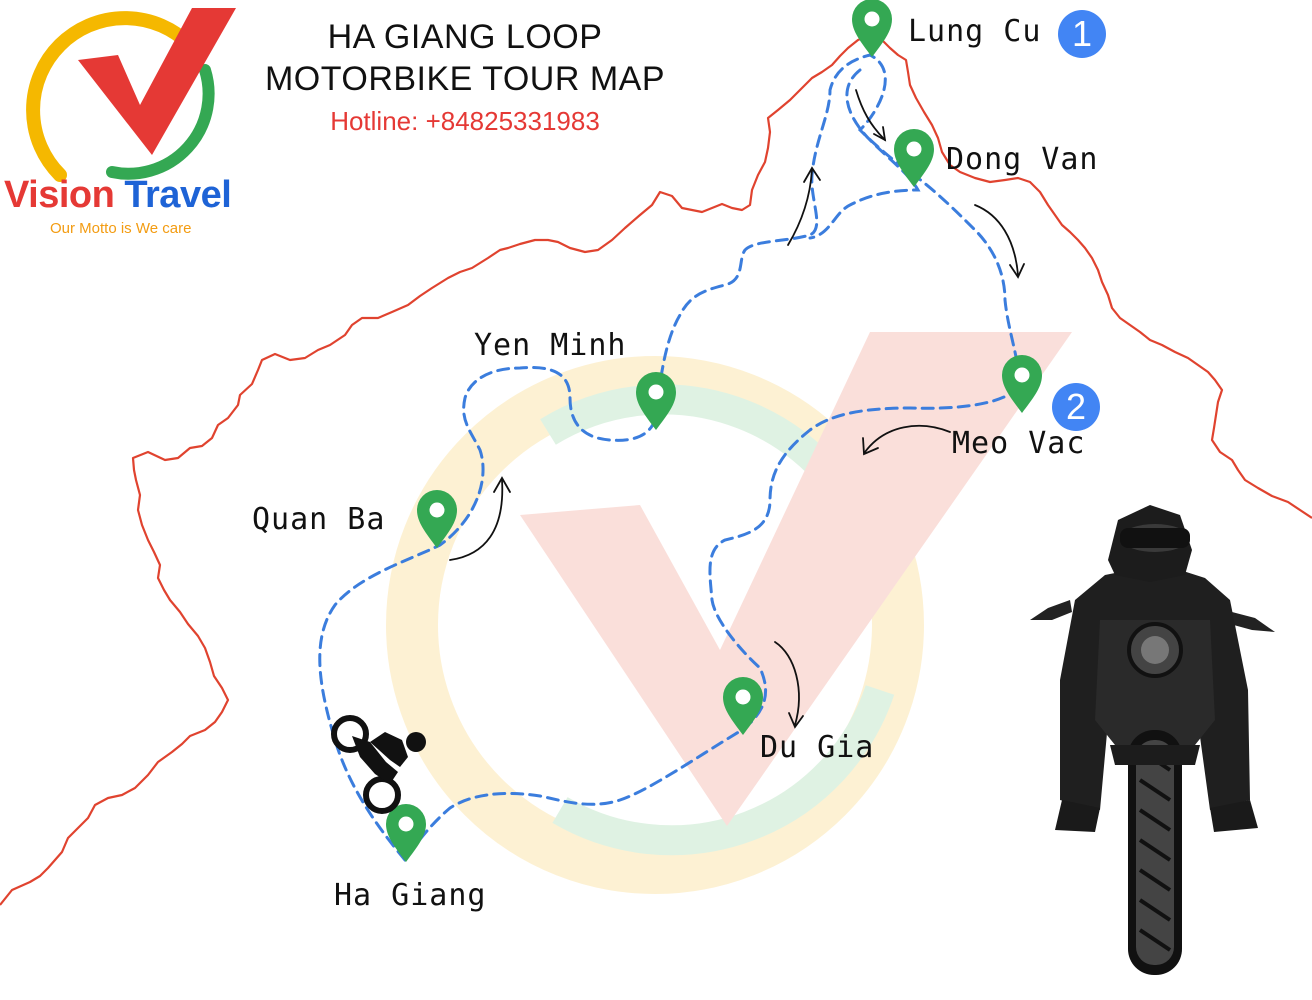  What do you see at coordinates (131, 95) in the screenshot?
I see `vision-travel-logo` at bounding box center [131, 95].